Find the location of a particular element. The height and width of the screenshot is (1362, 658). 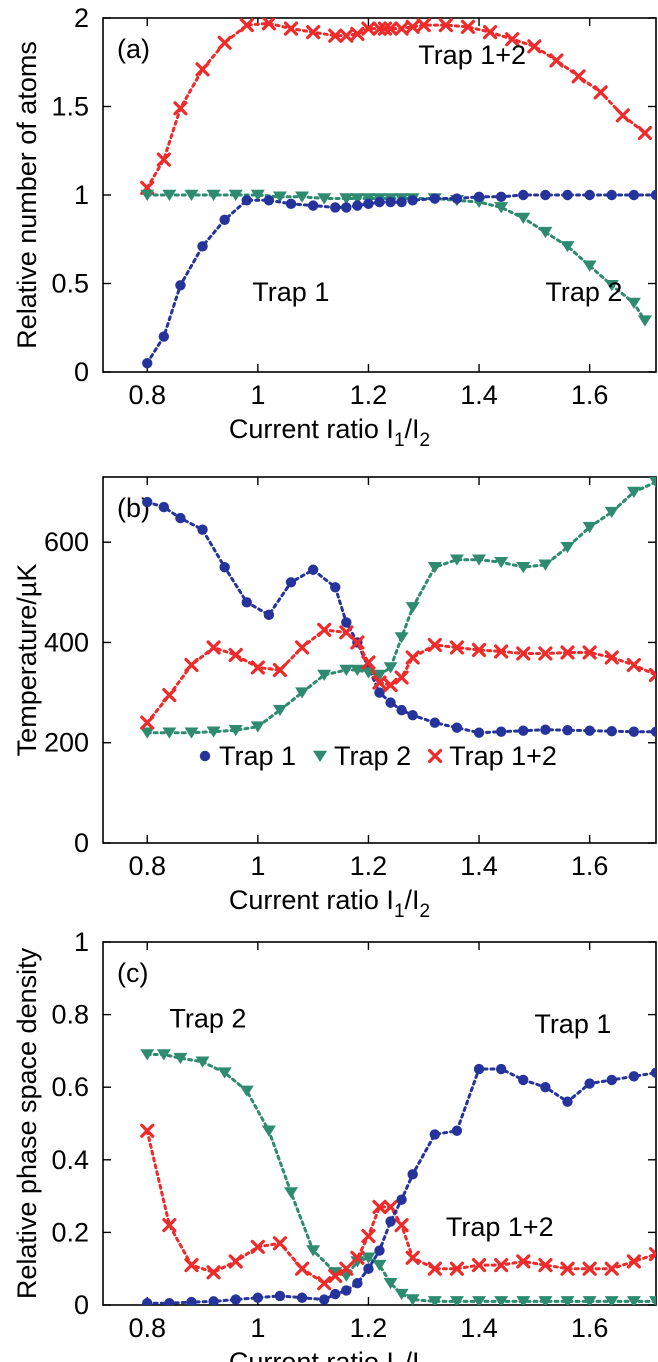

x-tick-label: 1.2 is located at coordinates (369, 1328).